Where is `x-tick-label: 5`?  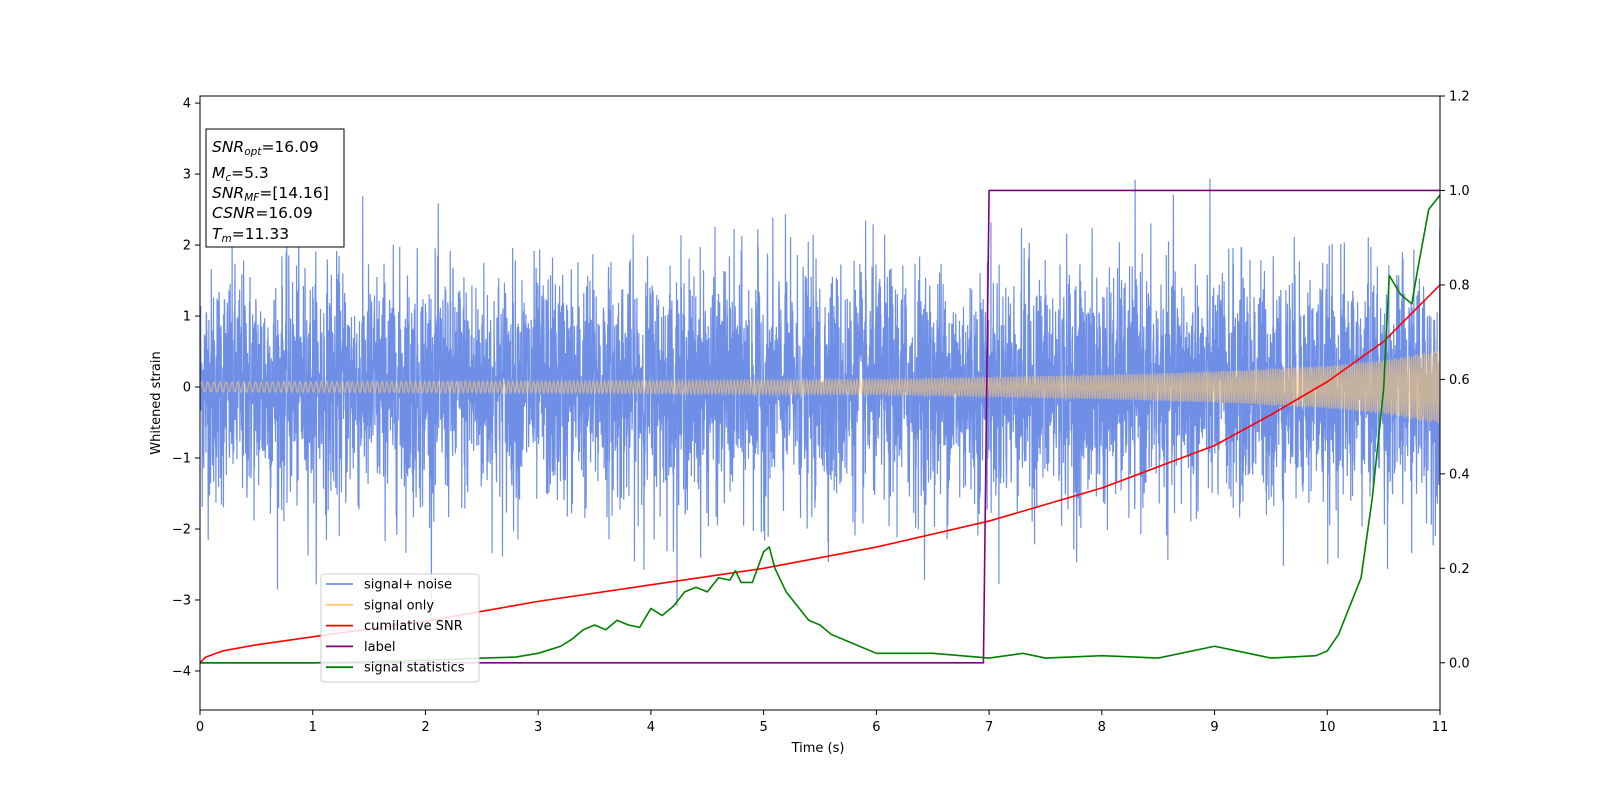
x-tick-label: 5 is located at coordinates (763, 727).